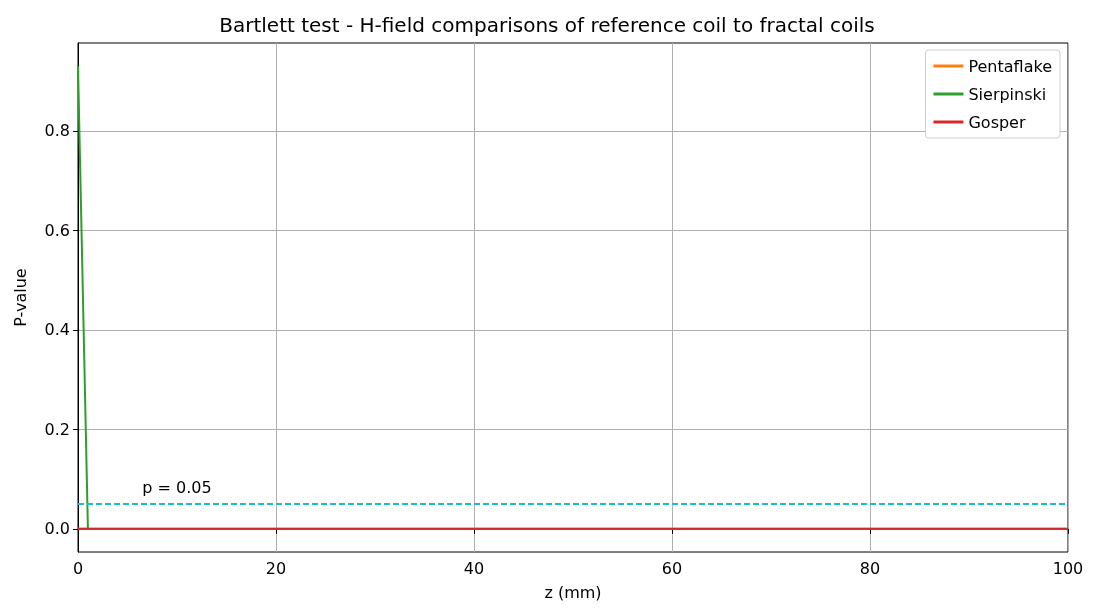  I want to click on x-tick-label: 40, so click(474, 568).